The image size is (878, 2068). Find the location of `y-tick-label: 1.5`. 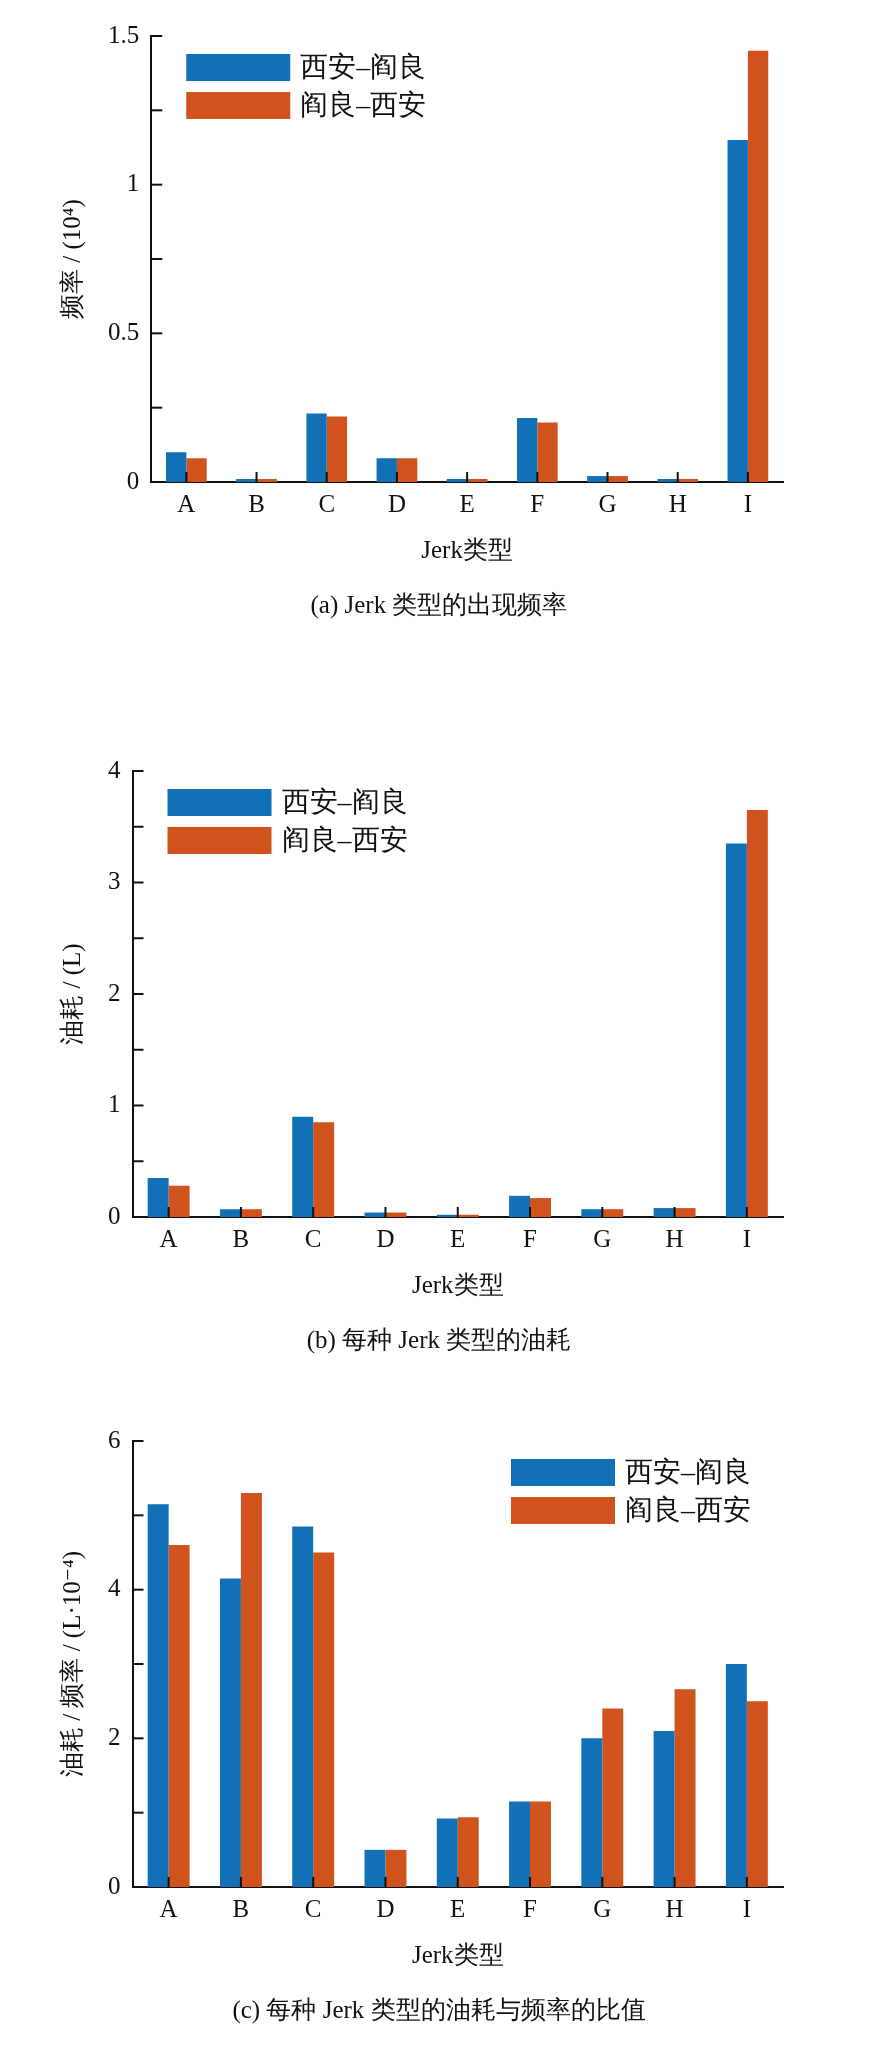

y-tick-label: 1.5 is located at coordinates (124, 34).